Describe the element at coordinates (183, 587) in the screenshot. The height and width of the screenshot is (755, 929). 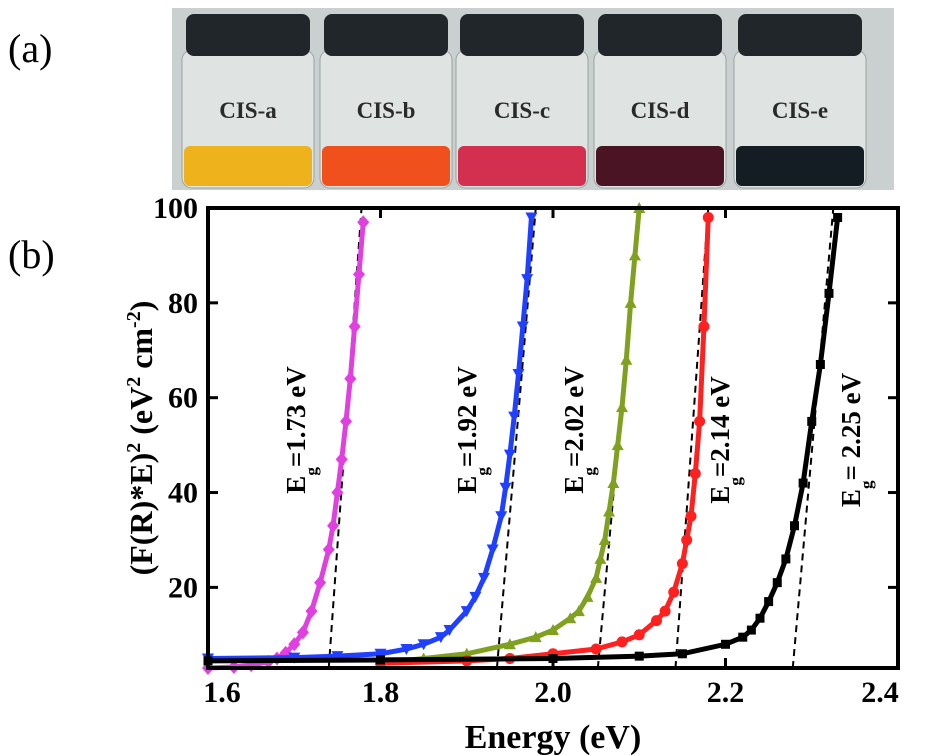
I see `y-tick-label: 20` at that location.